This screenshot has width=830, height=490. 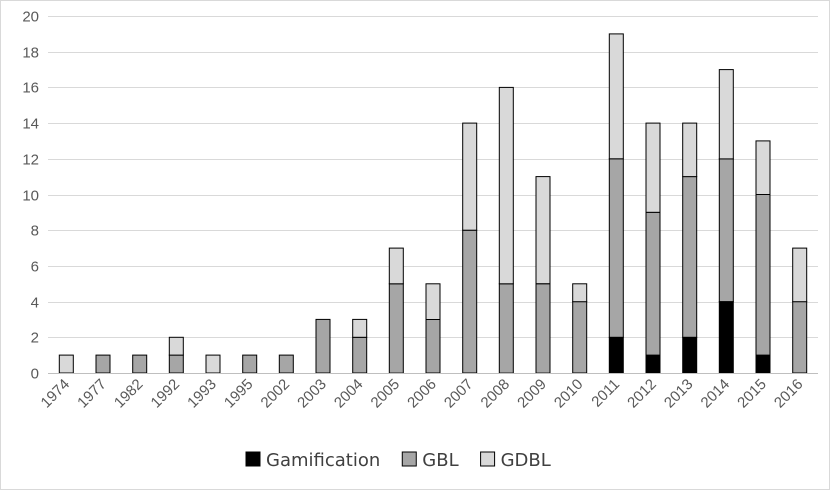 What do you see at coordinates (35, 303) in the screenshot?
I see `y-tick-label: 4` at bounding box center [35, 303].